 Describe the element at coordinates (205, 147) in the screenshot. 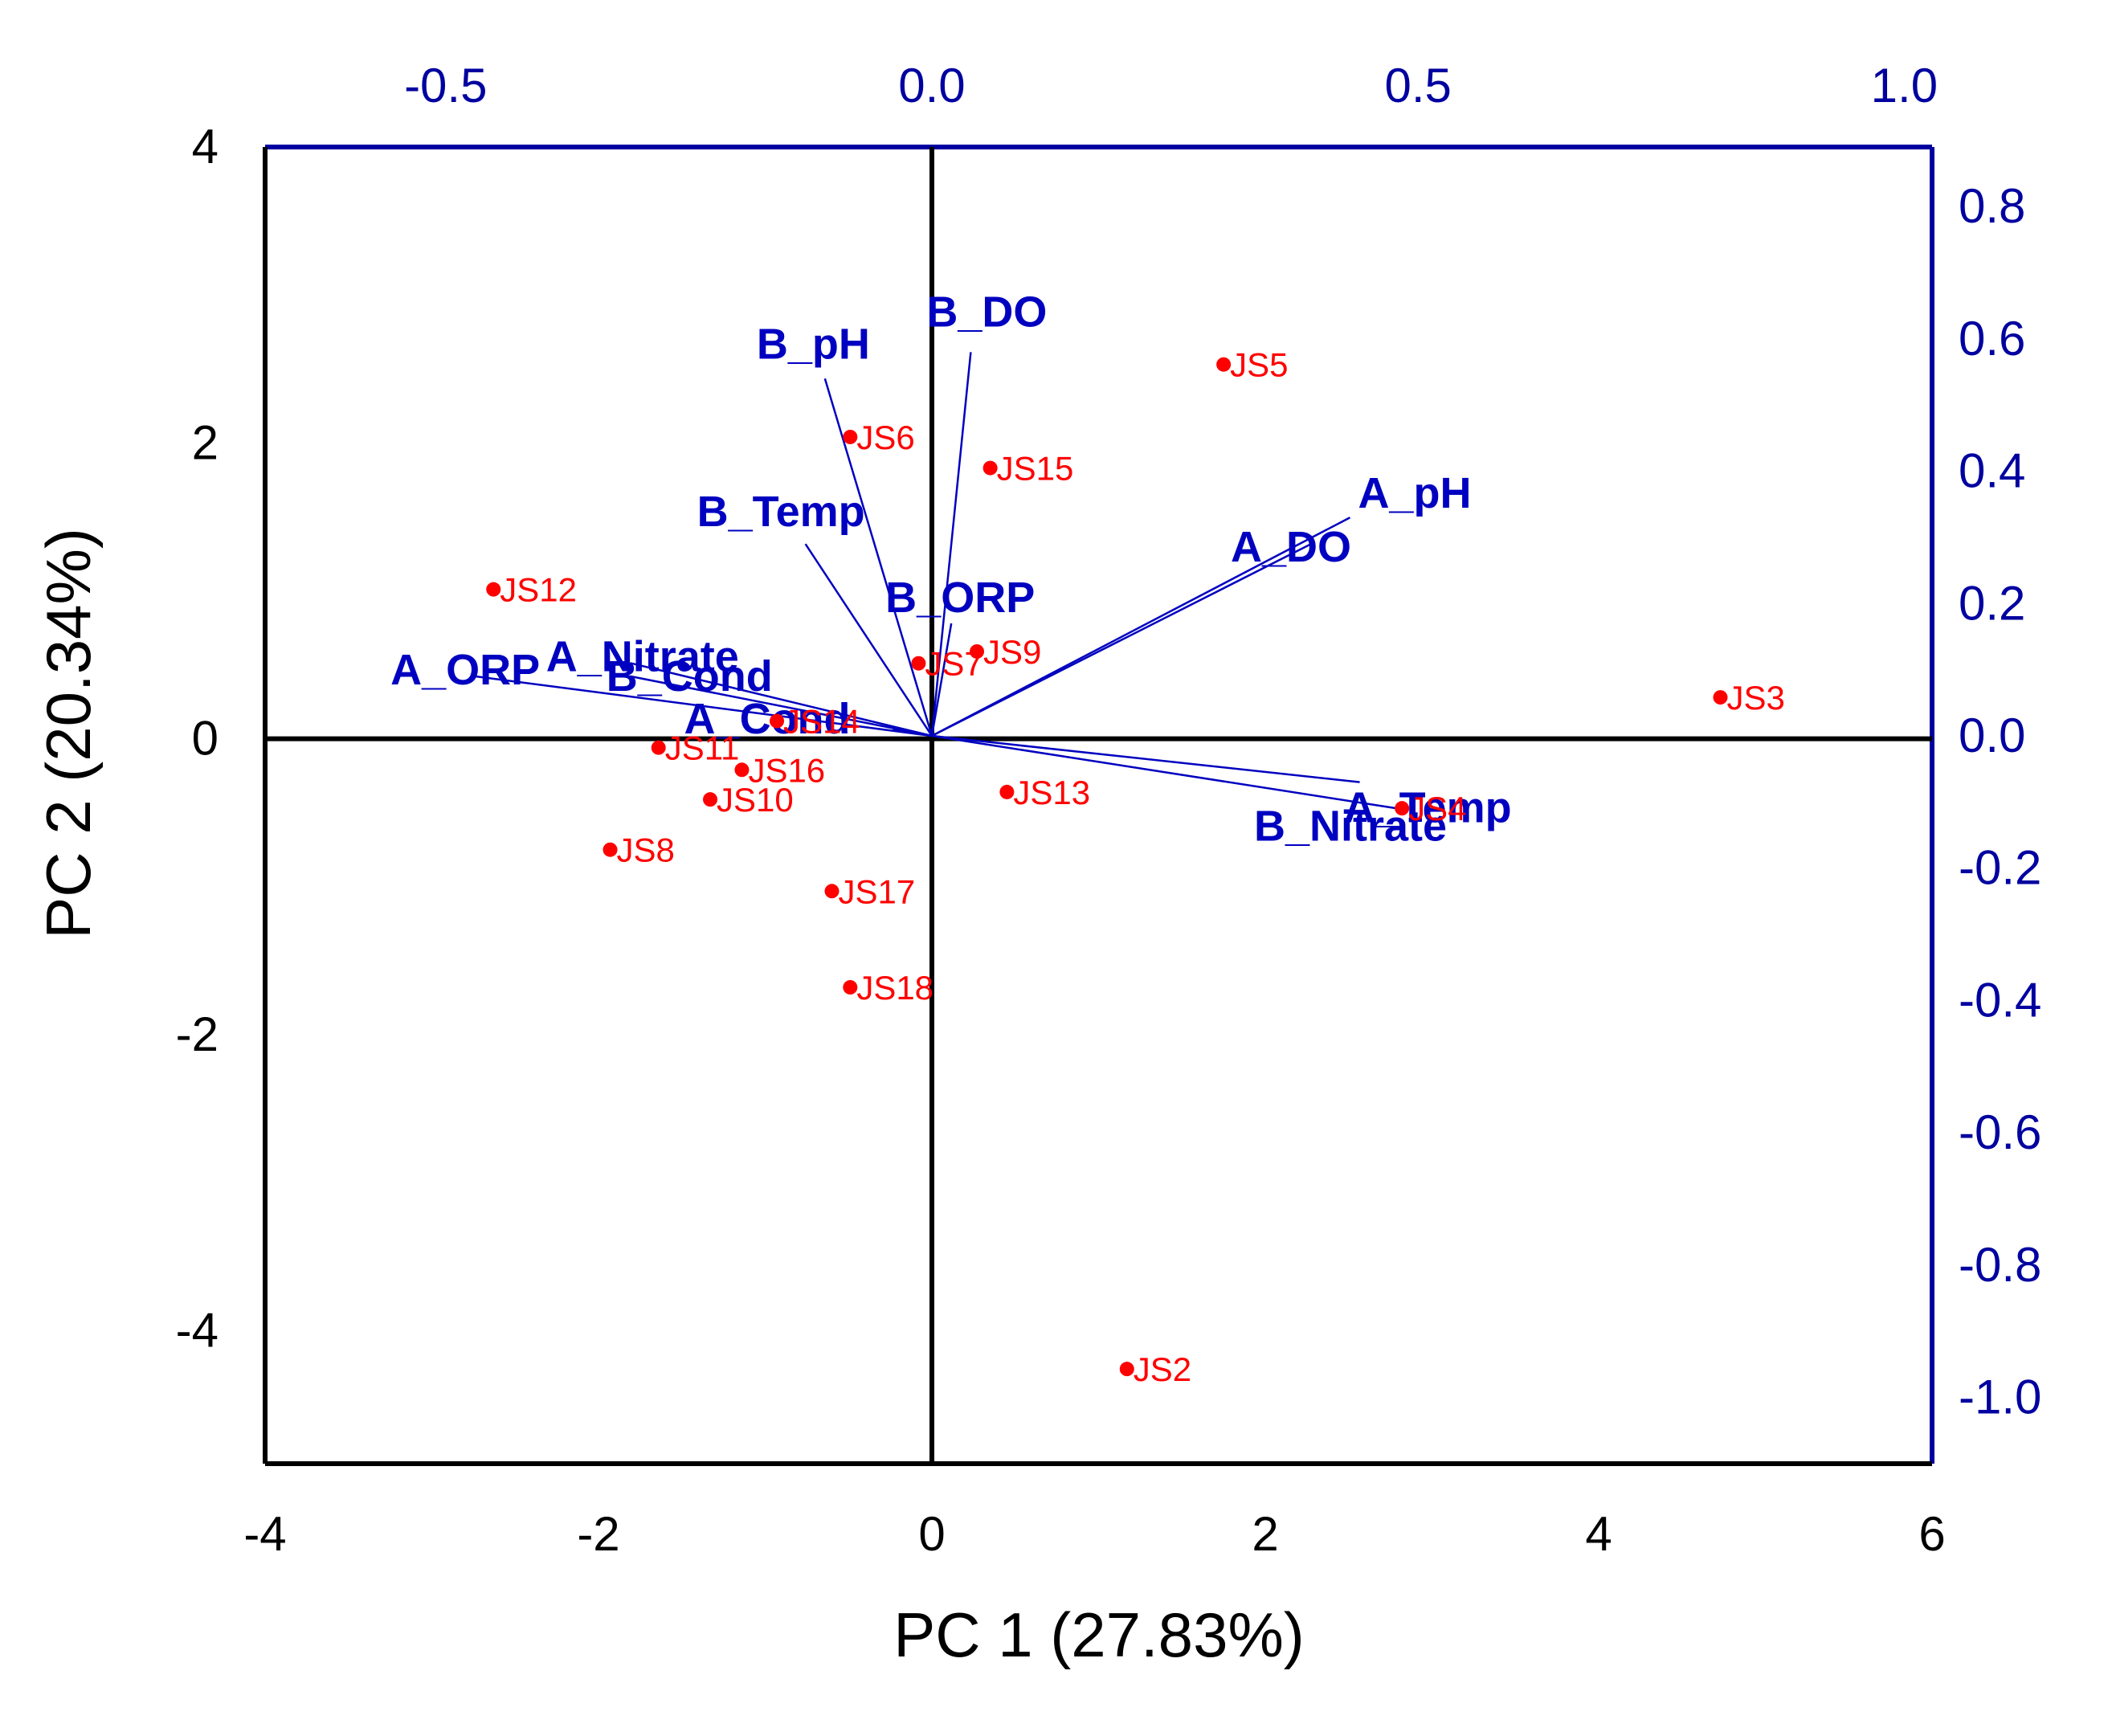

I see `y-tick-label: 4` at that location.